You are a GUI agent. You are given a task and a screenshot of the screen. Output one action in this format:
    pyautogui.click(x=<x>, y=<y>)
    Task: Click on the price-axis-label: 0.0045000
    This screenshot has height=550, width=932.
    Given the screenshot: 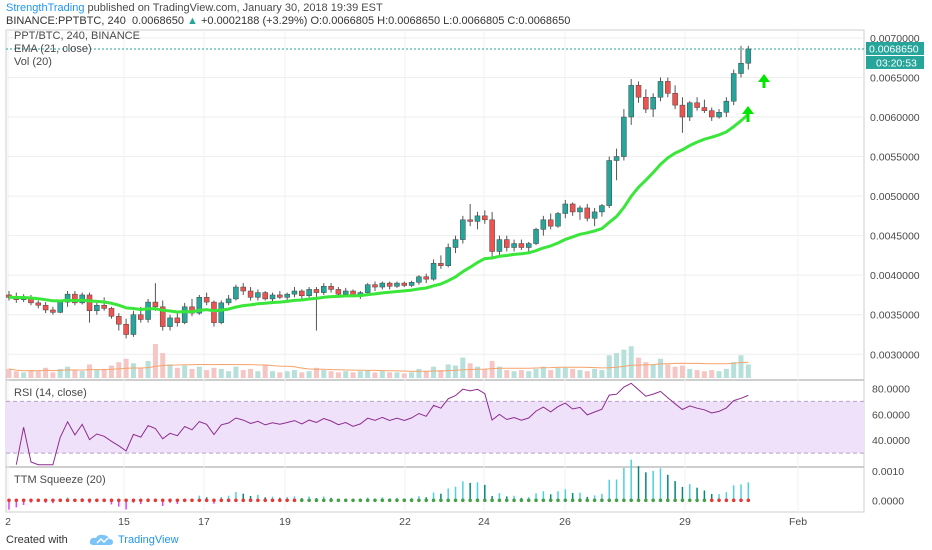 What is the action you would take?
    pyautogui.click(x=895, y=237)
    